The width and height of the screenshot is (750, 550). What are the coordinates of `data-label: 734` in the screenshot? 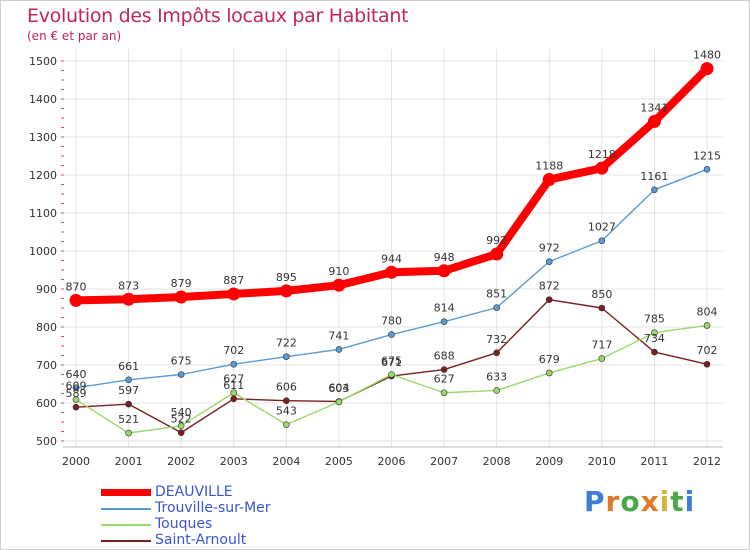 It's located at (654, 338).